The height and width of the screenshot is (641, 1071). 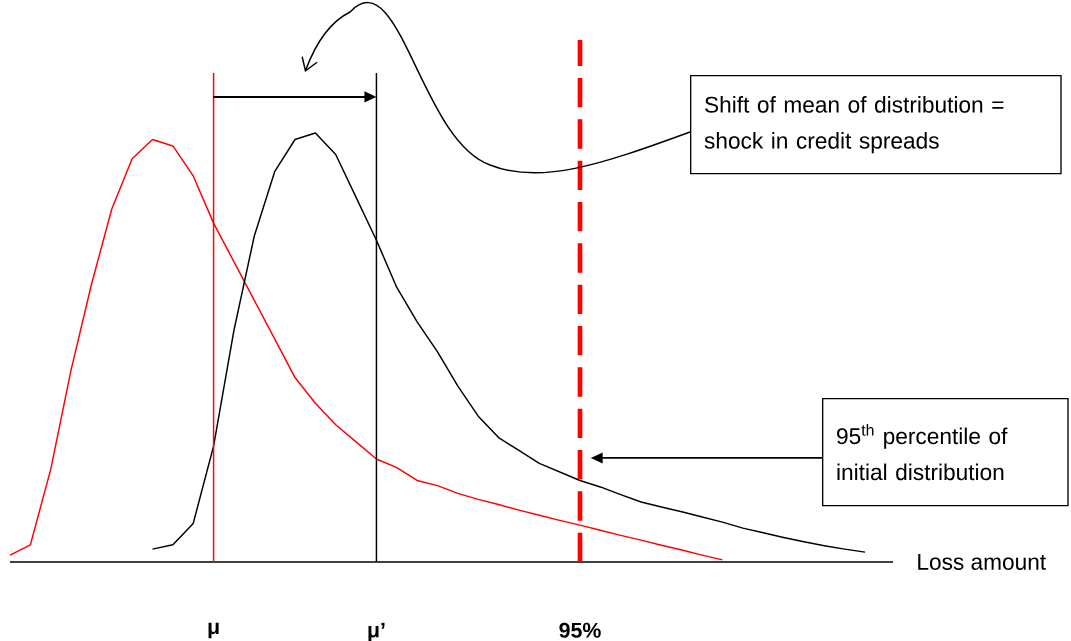 What do you see at coordinates (376, 631) in the screenshot?
I see `x-tick-label: μ’` at bounding box center [376, 631].